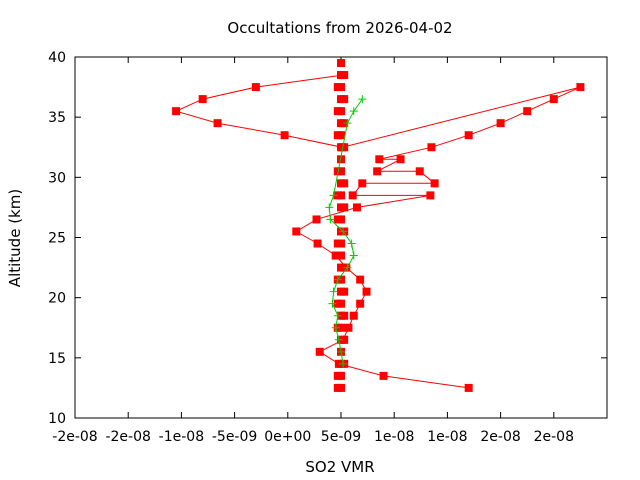 This screenshot has width=640, height=480. What do you see at coordinates (57, 299) in the screenshot?
I see `y-tick-label: 20` at bounding box center [57, 299].